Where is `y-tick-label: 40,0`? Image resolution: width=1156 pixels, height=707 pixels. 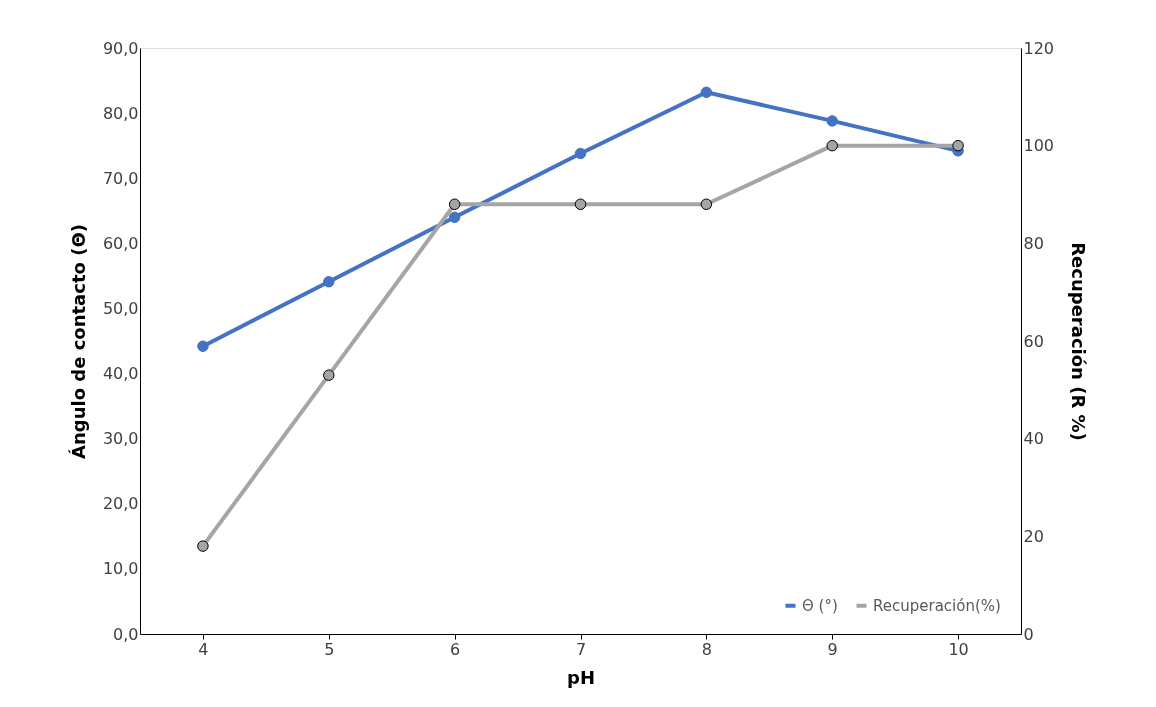
y-tick-label: 40,0 is located at coordinates (120, 374).